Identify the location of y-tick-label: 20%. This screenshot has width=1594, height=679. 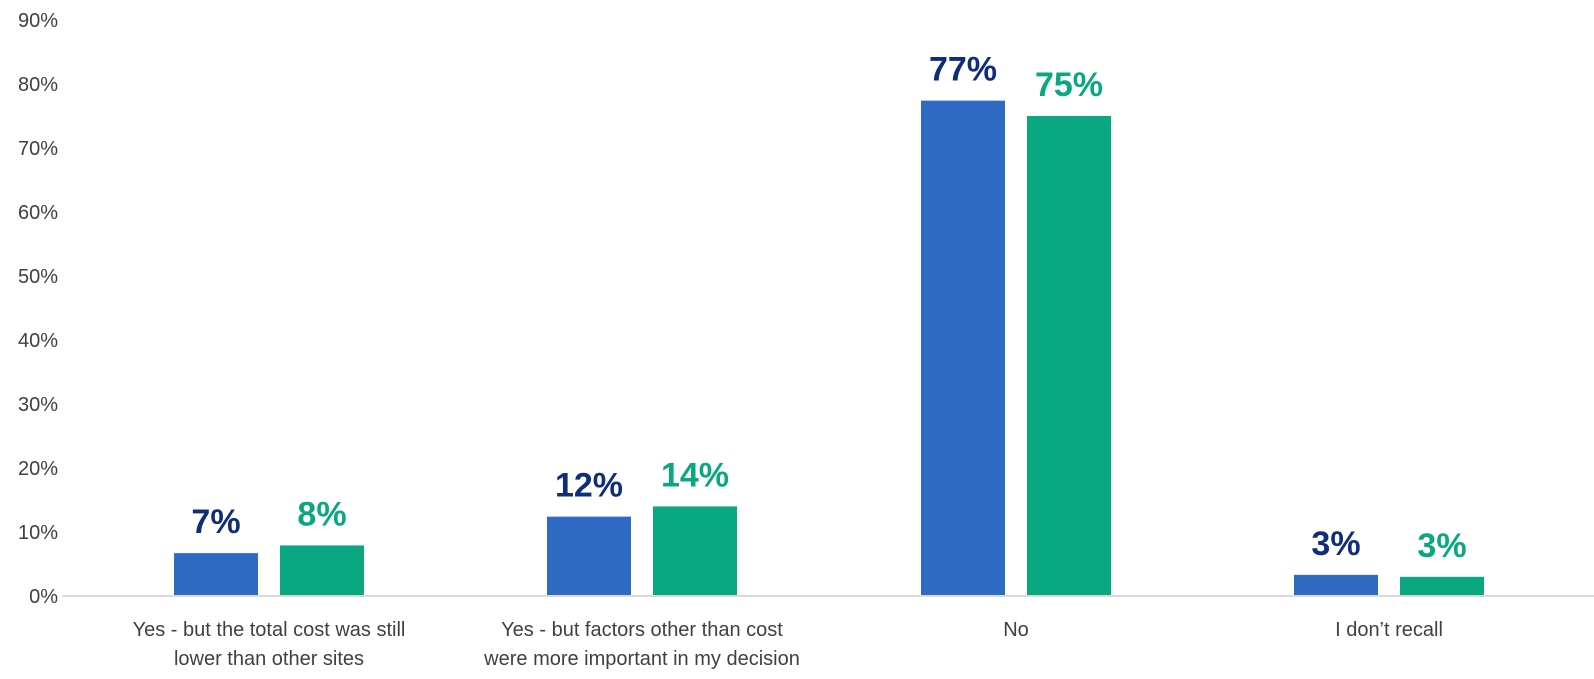
(38, 469).